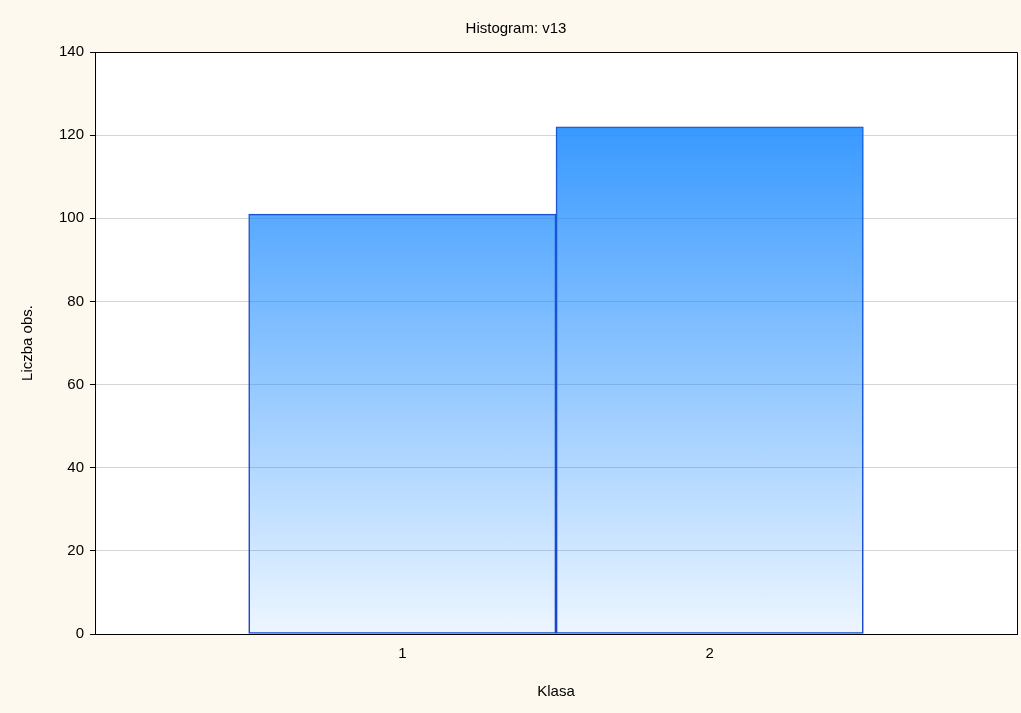 This screenshot has width=1021, height=713. What do you see at coordinates (556, 691) in the screenshot?
I see `x-axis-title: Klasa` at bounding box center [556, 691].